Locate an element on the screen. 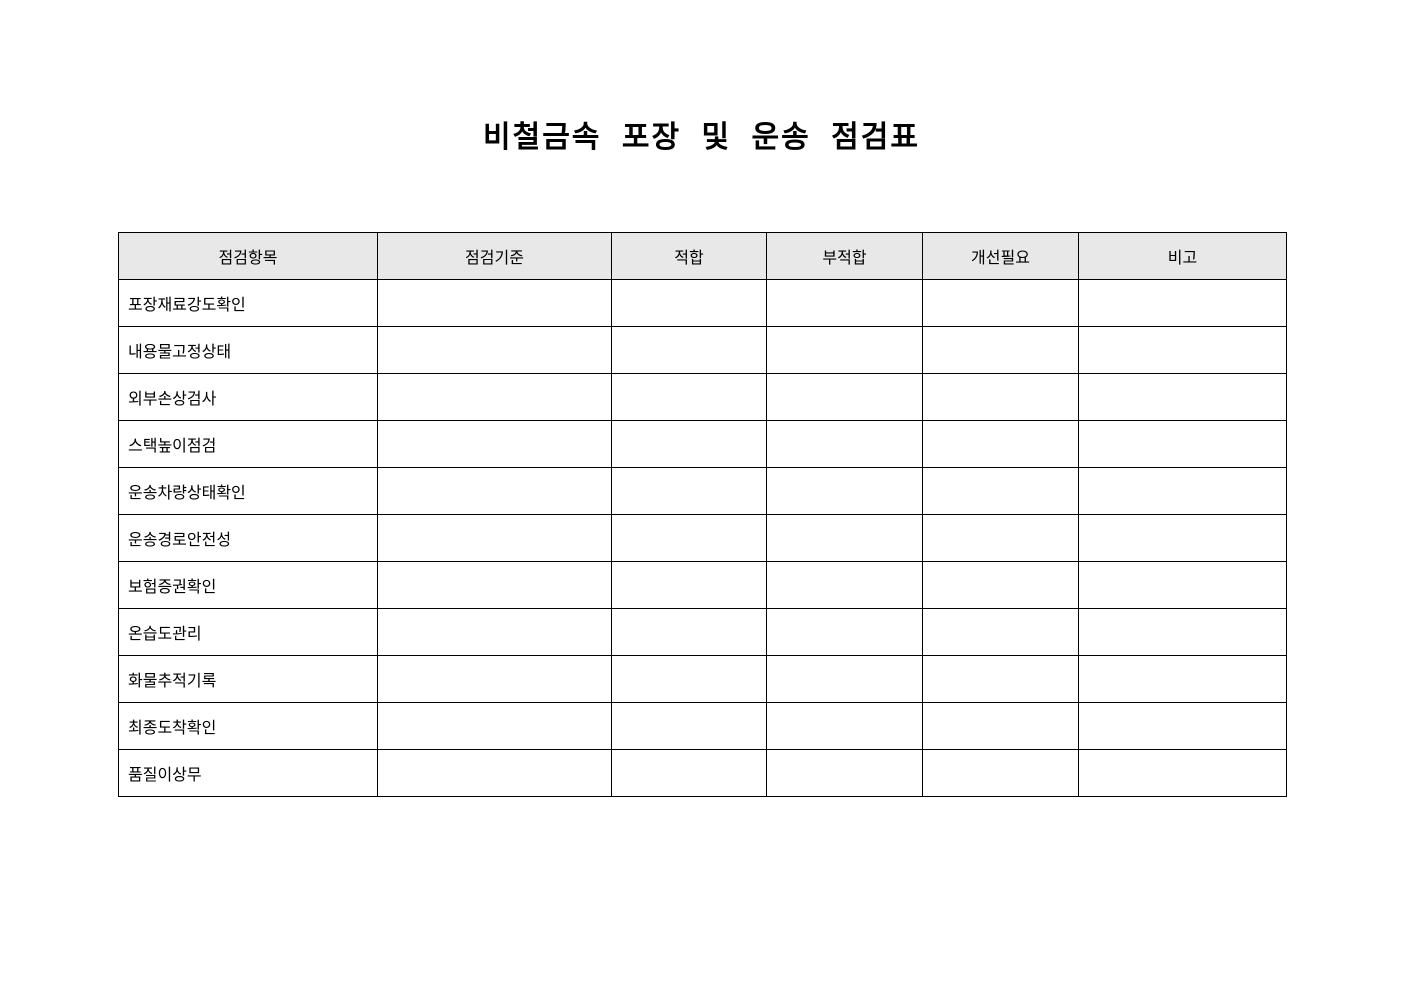  table-row: 온습도관리 is located at coordinates (702, 632).